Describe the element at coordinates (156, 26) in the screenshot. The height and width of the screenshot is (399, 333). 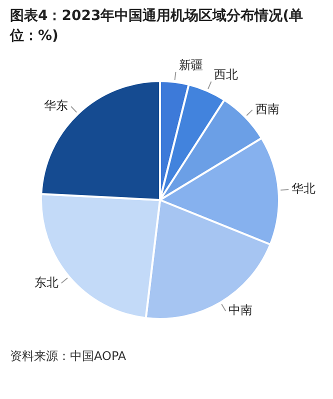
I see `chart-title: 图表4：2023年中国通用机场区域分布情况(单位：%)` at that location.